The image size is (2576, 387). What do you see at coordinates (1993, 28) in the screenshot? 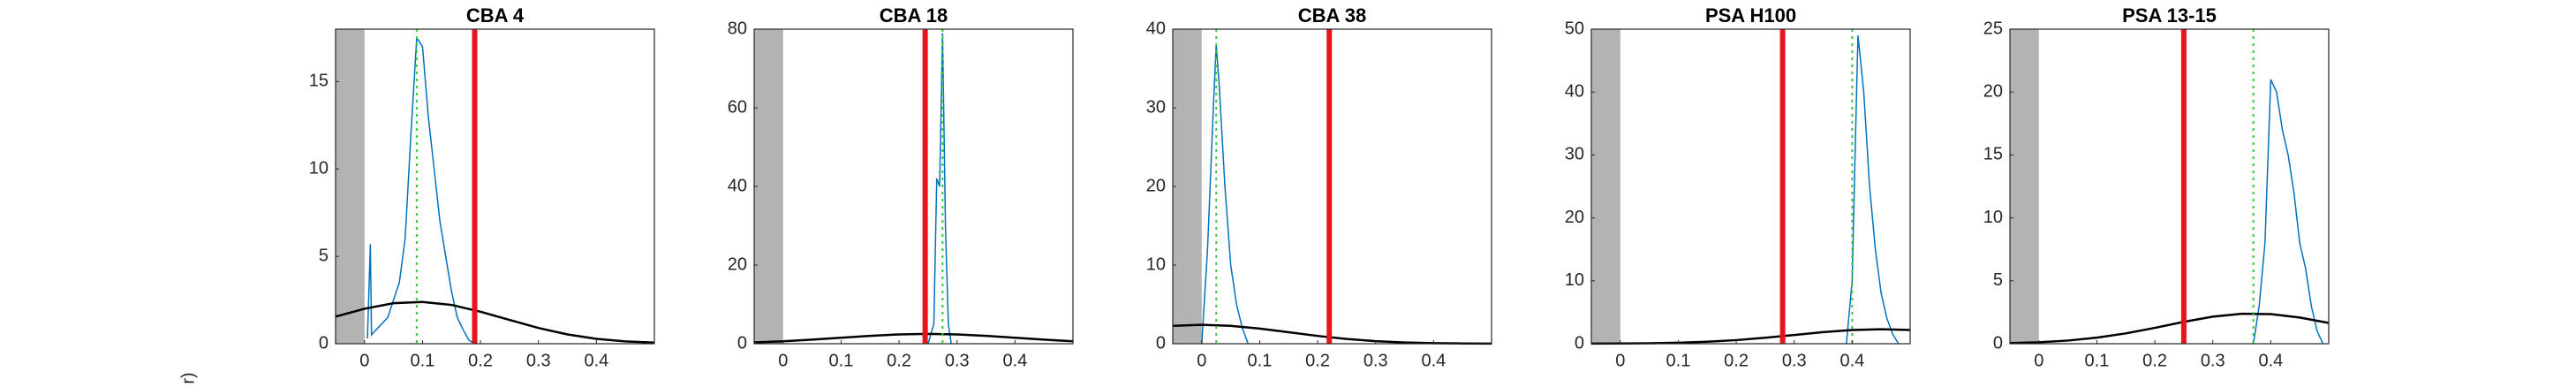
I see `y-tick-label: 25` at bounding box center [1993, 28].